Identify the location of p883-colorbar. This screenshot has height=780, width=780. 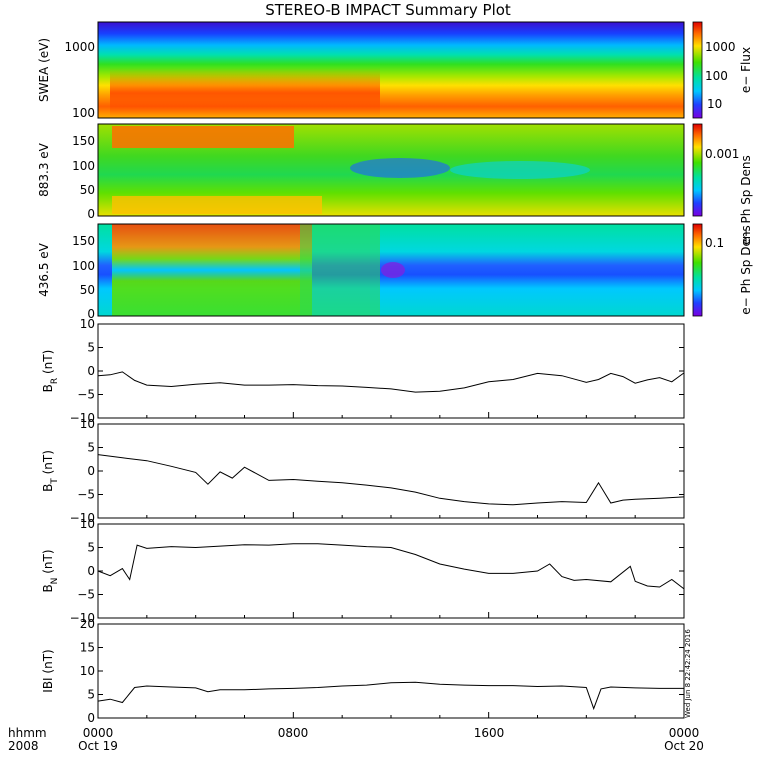
(697, 170).